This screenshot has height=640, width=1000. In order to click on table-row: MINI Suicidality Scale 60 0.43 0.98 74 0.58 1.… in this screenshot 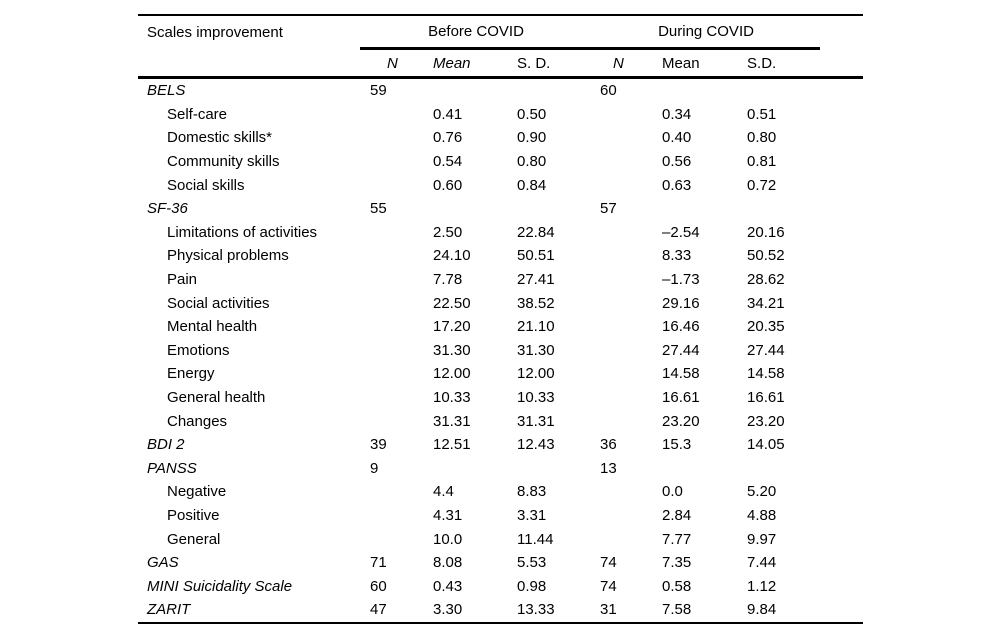, I will do `click(500, 586)`.